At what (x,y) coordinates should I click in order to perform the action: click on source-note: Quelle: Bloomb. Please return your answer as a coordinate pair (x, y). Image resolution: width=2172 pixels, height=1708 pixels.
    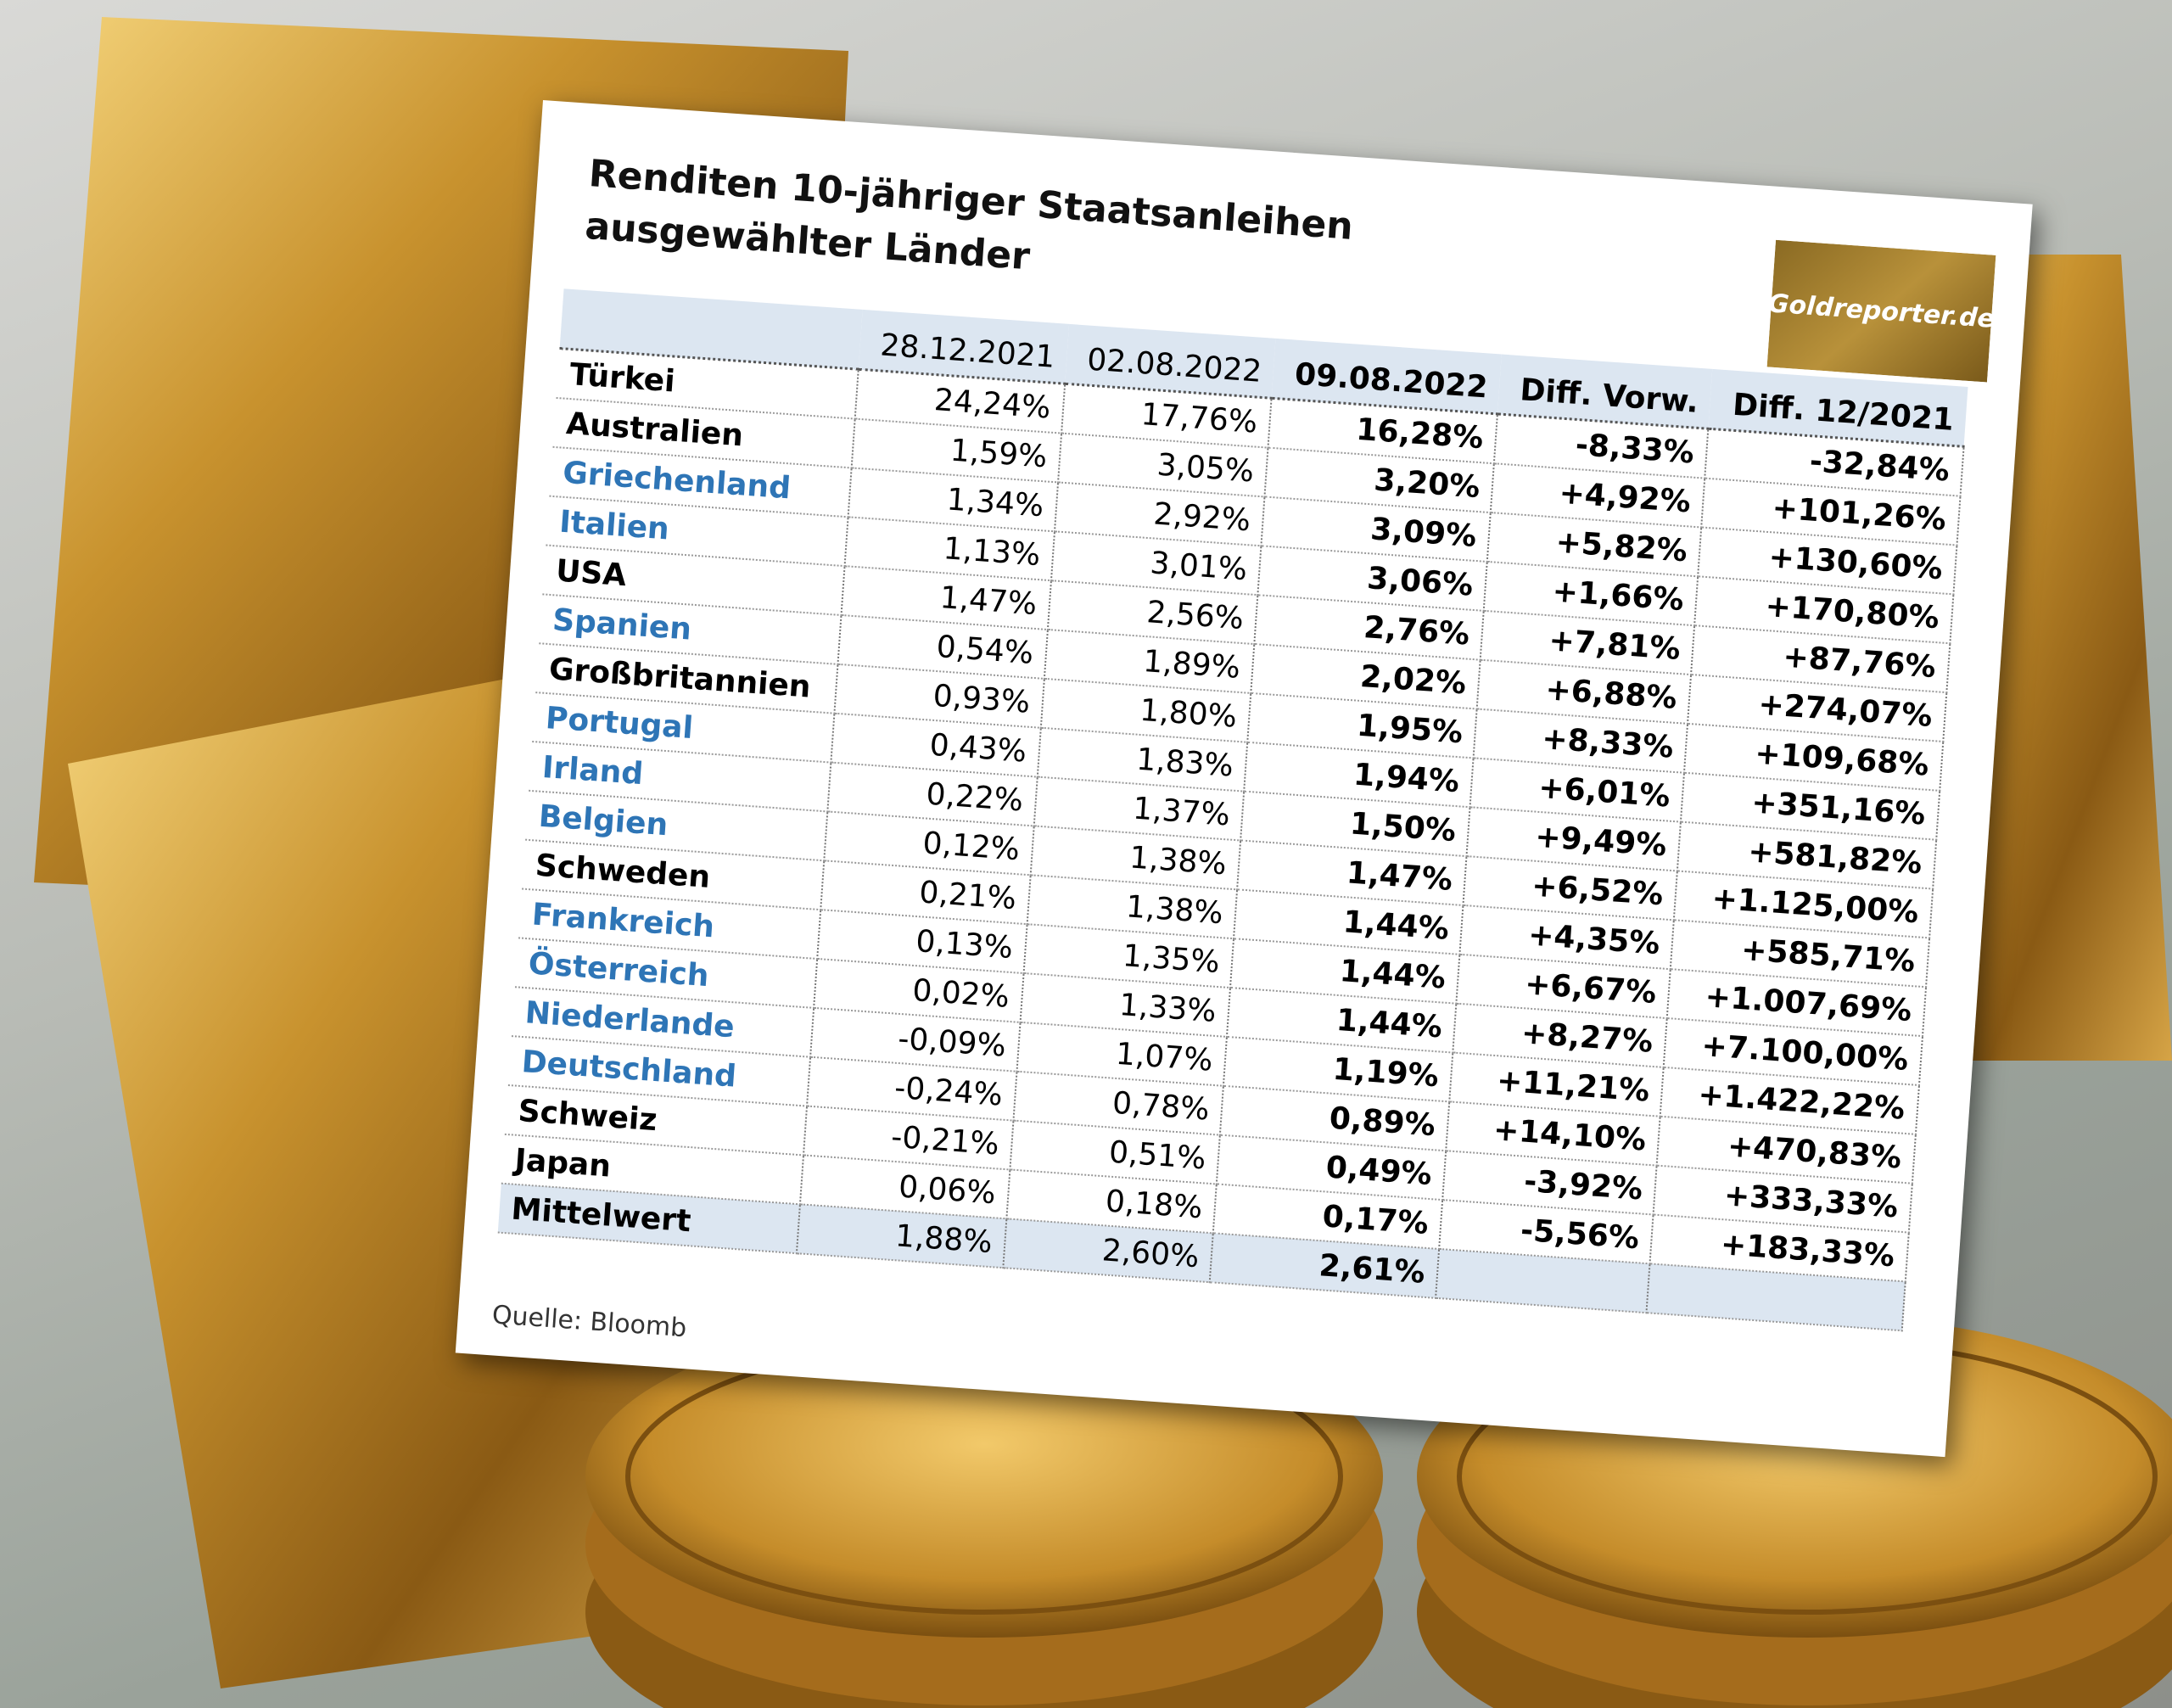
    Looking at the image, I should click on (589, 1322).